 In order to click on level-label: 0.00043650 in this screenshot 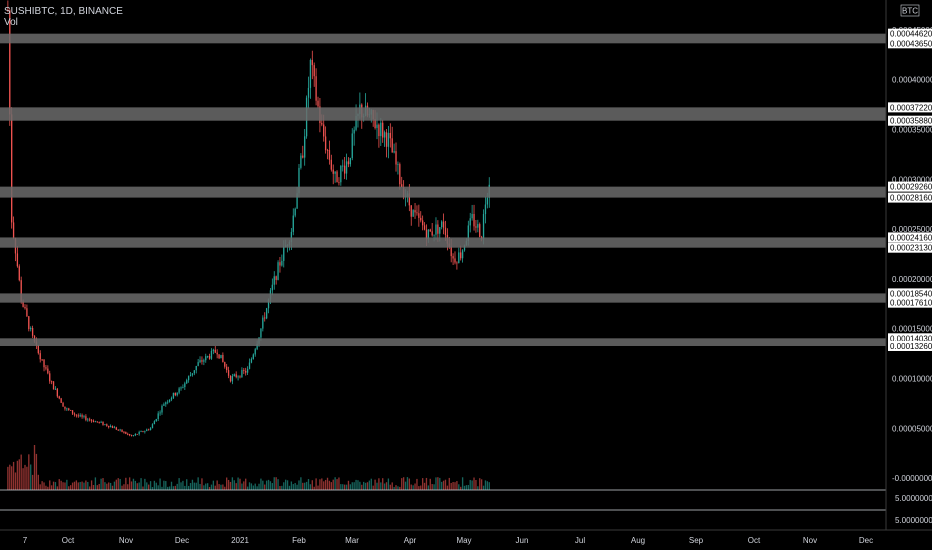, I will do `click(911, 43)`.